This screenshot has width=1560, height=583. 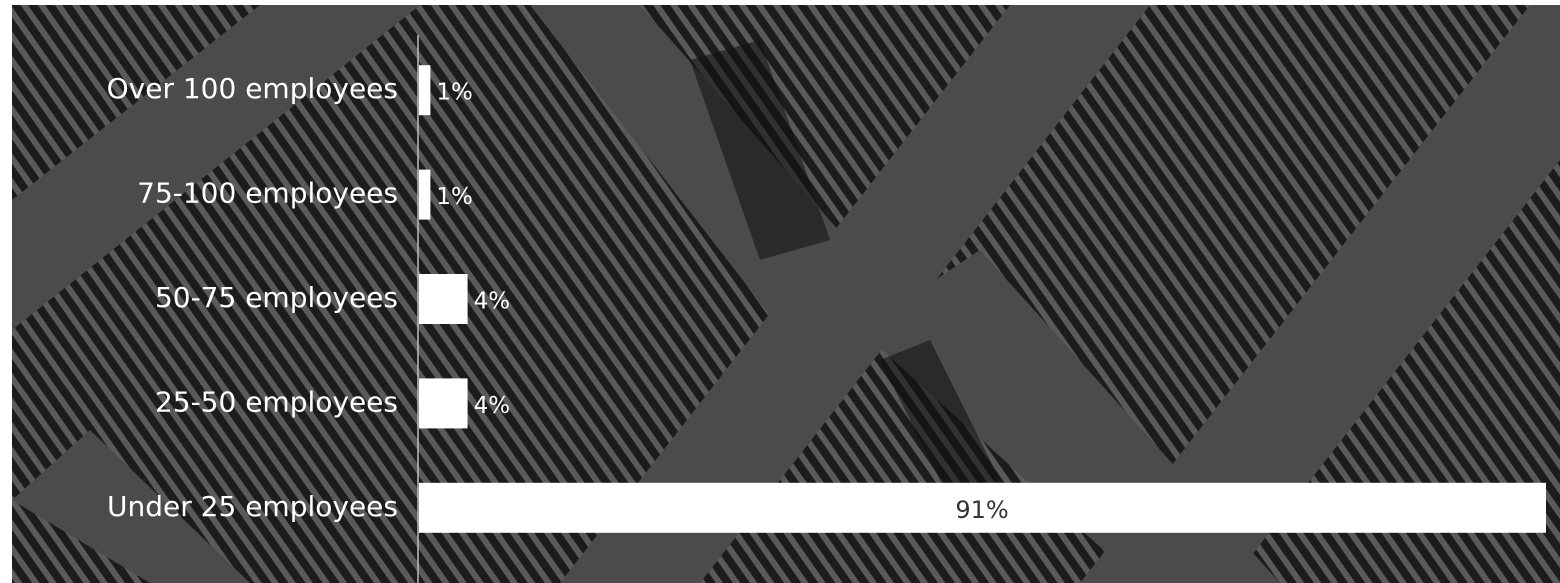 I want to click on category-label: 25-50 employees, so click(x=276, y=401).